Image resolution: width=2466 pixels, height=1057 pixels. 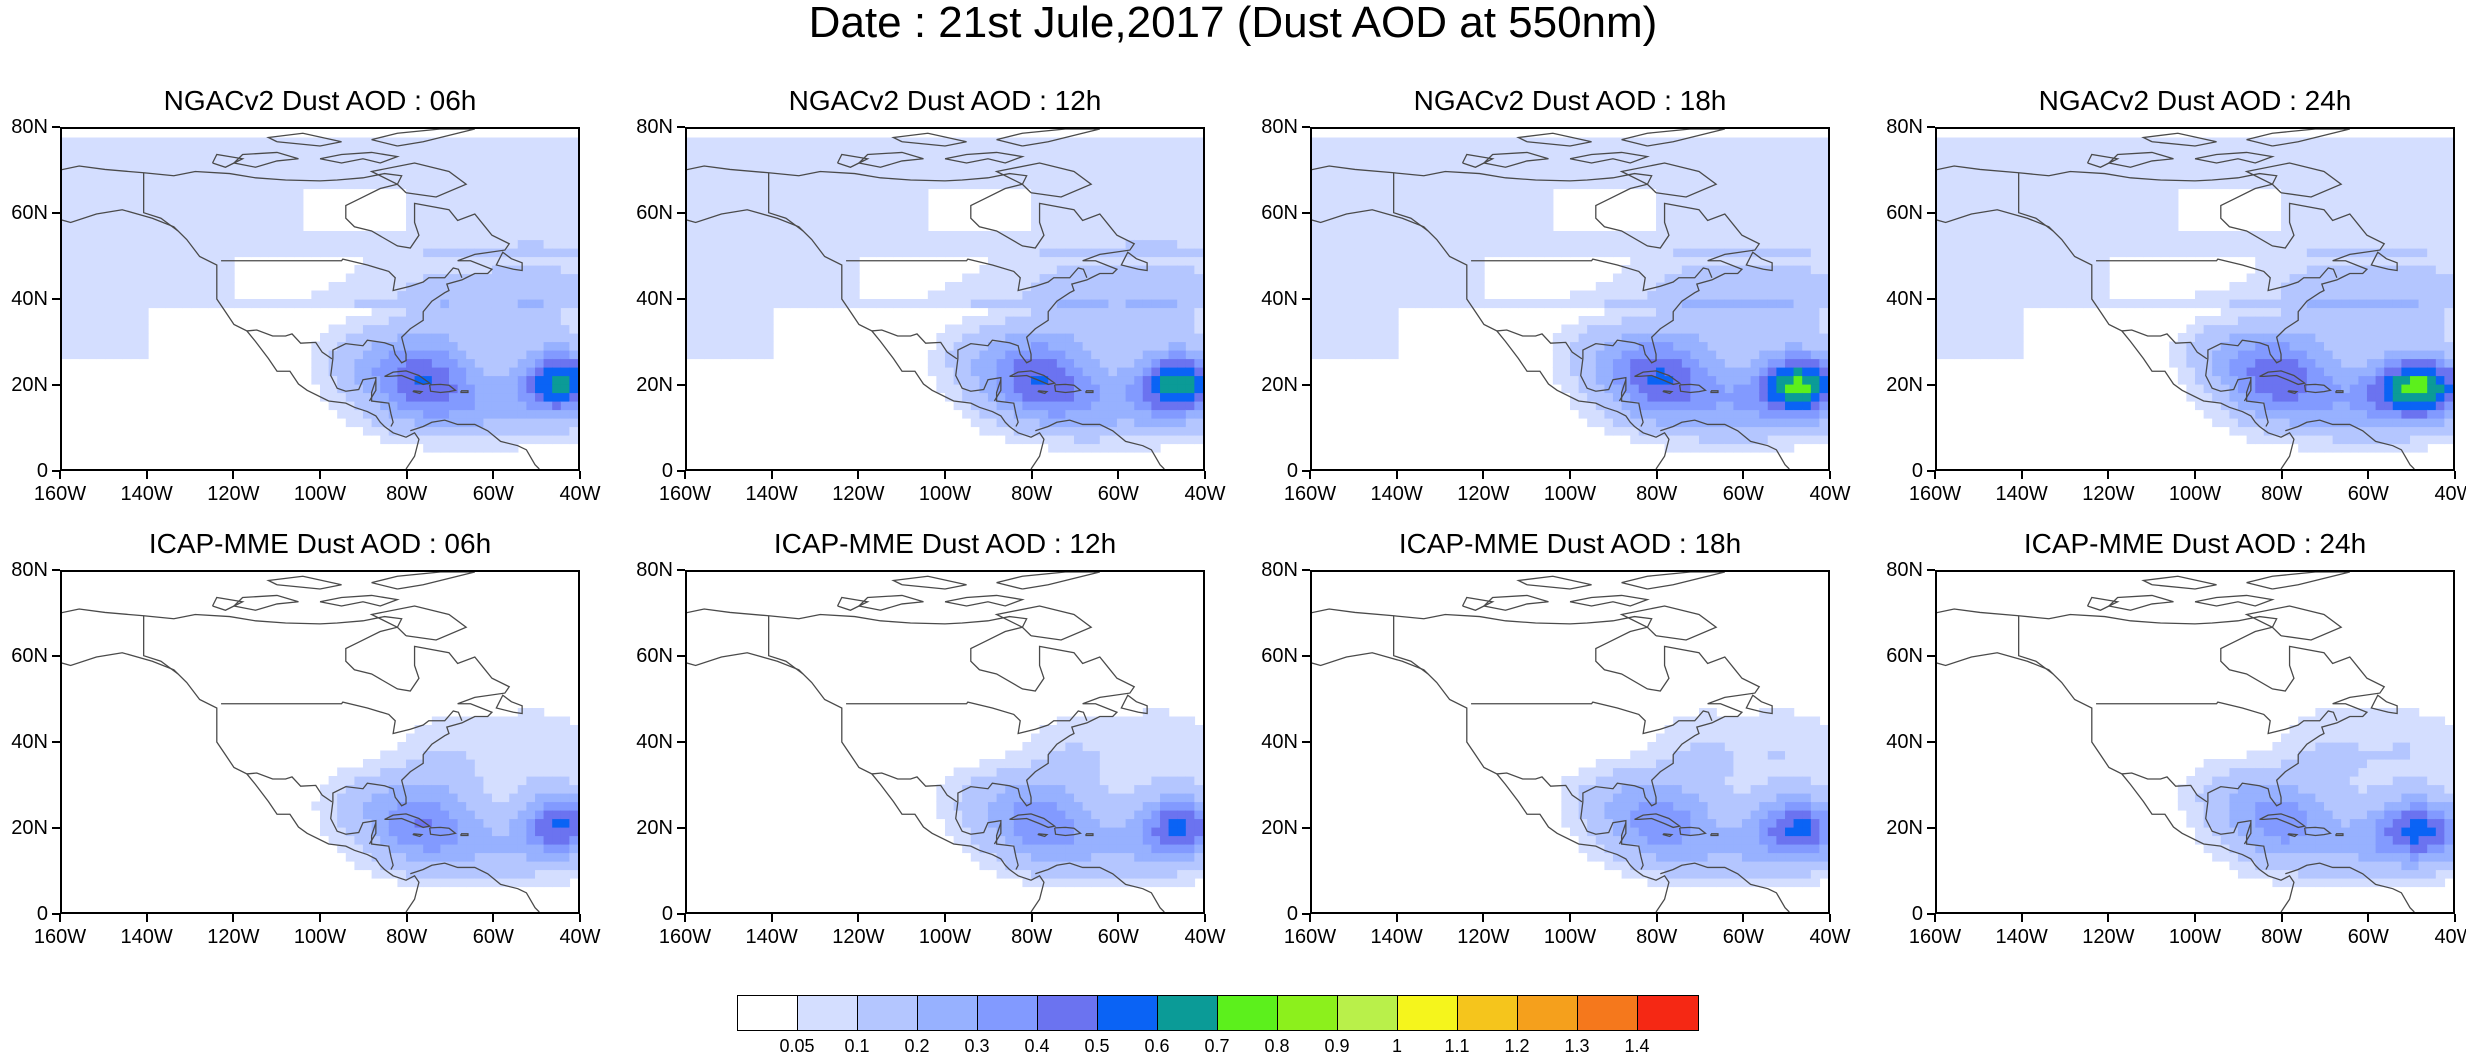 What do you see at coordinates (1743, 475) in the screenshot?
I see `x-tick` at bounding box center [1743, 475].